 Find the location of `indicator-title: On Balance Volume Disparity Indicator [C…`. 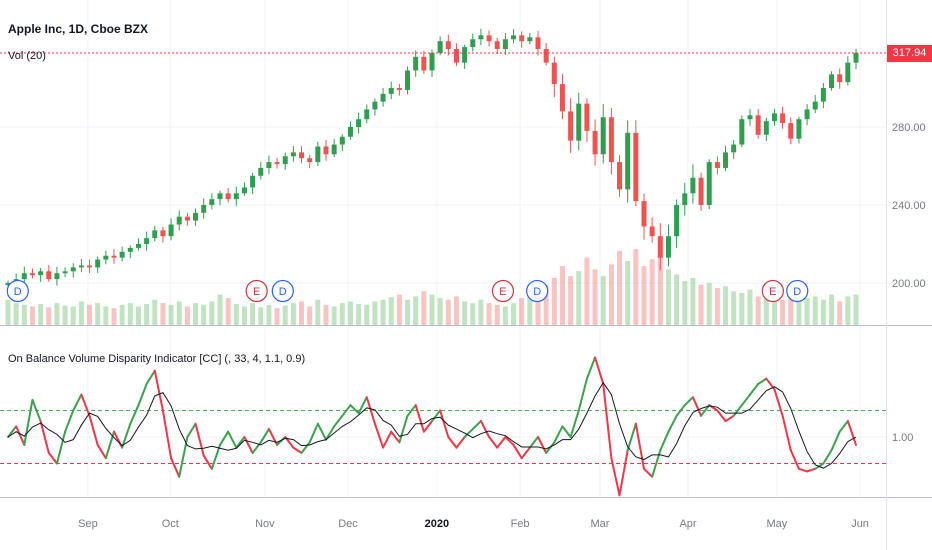

indicator-title: On Balance Volume Disparity Indicator [C… is located at coordinates (157, 359).